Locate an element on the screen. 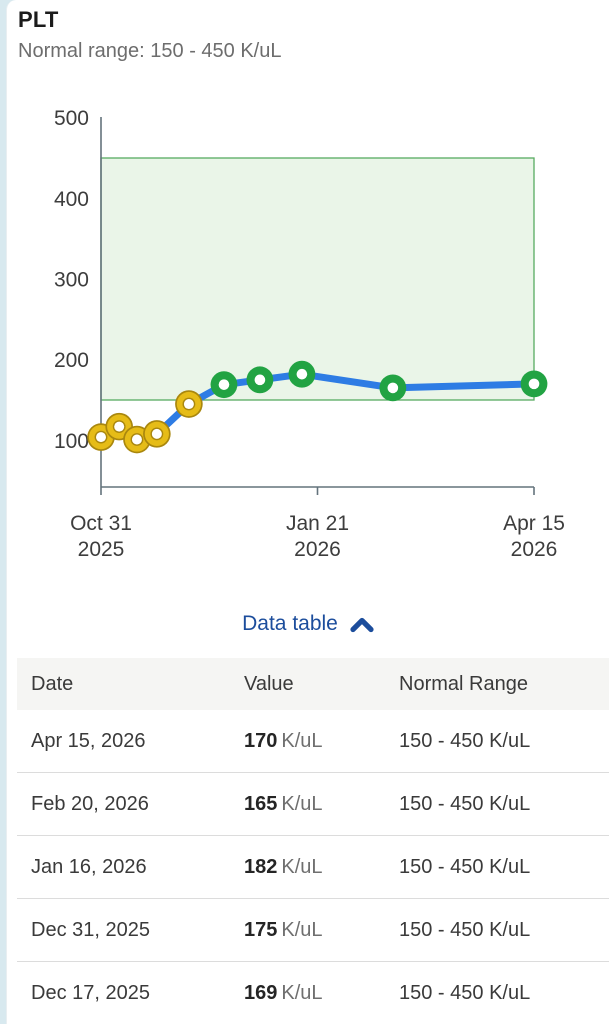  row-value: 182 K/uL is located at coordinates (307, 867).